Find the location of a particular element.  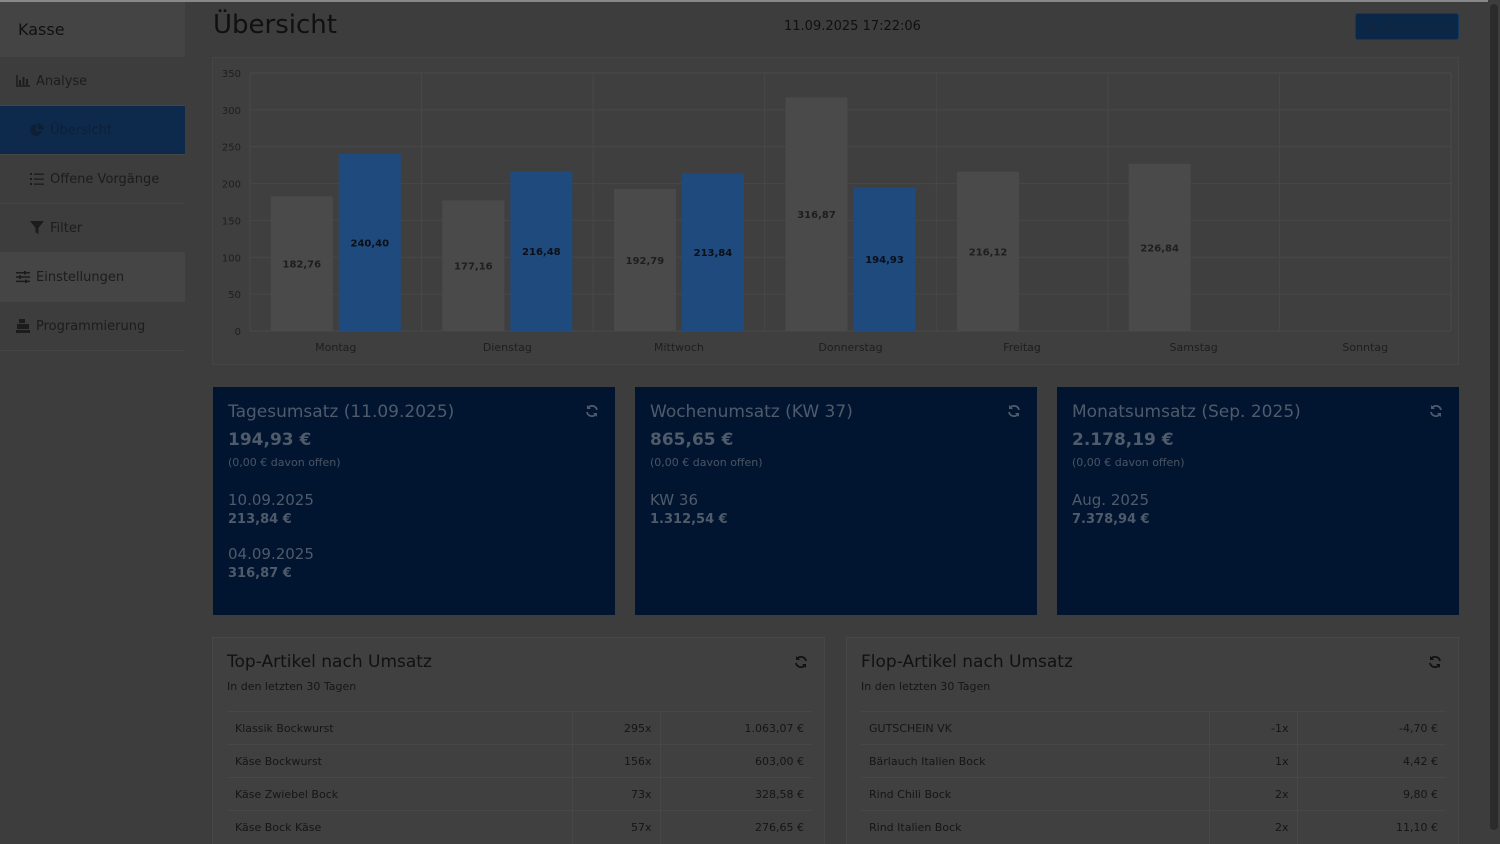

table-row: GUTSCHEIN VK -1x -4,70 € is located at coordinates (1153, 728).